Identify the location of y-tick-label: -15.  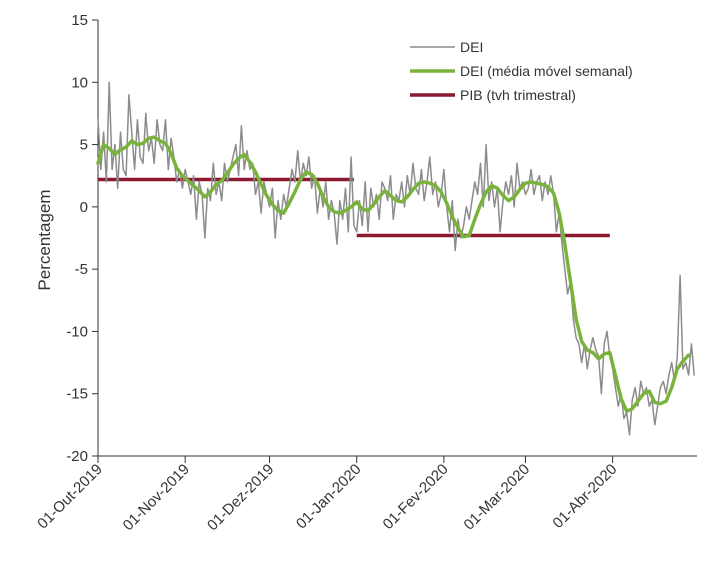
(77, 394).